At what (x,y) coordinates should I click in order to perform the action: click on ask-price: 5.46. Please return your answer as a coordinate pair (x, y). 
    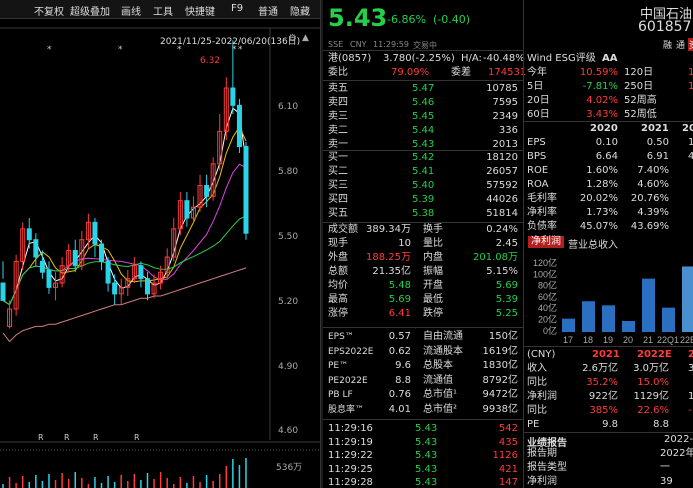
    Looking at the image, I should click on (423, 102).